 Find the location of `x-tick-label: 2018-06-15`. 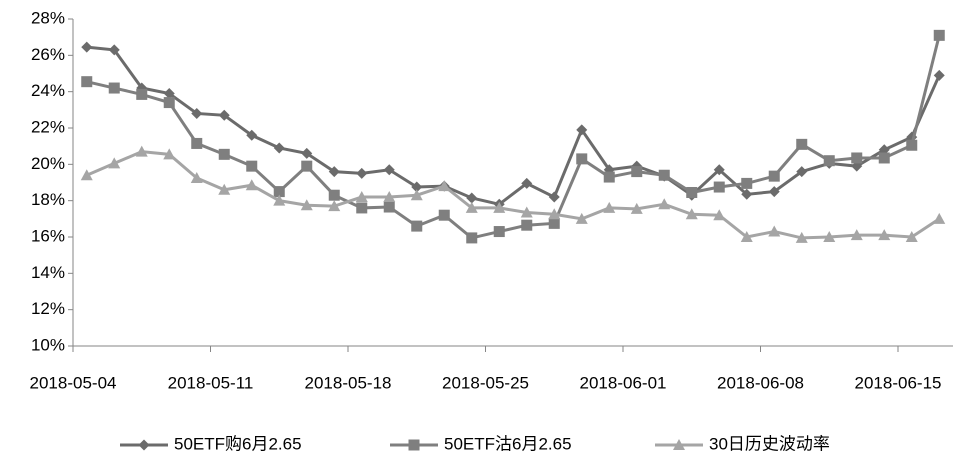

x-tick-label: 2018-06-15 is located at coordinates (898, 382).